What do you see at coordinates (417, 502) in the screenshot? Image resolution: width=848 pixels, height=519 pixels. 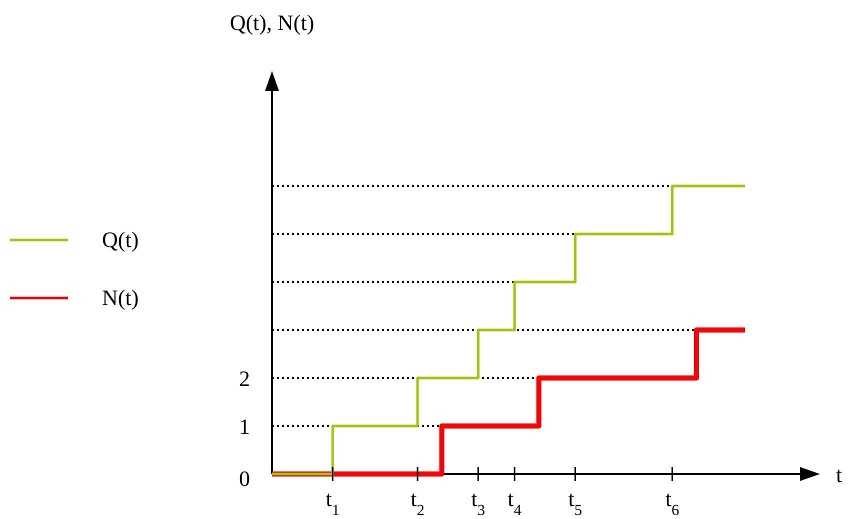 I see `x-tick-label: t$_{2}$` at bounding box center [417, 502].